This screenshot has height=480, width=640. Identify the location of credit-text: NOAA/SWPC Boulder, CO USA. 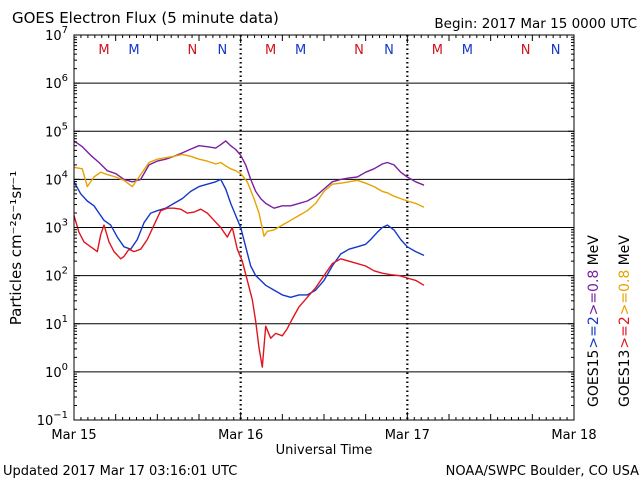
(542, 471).